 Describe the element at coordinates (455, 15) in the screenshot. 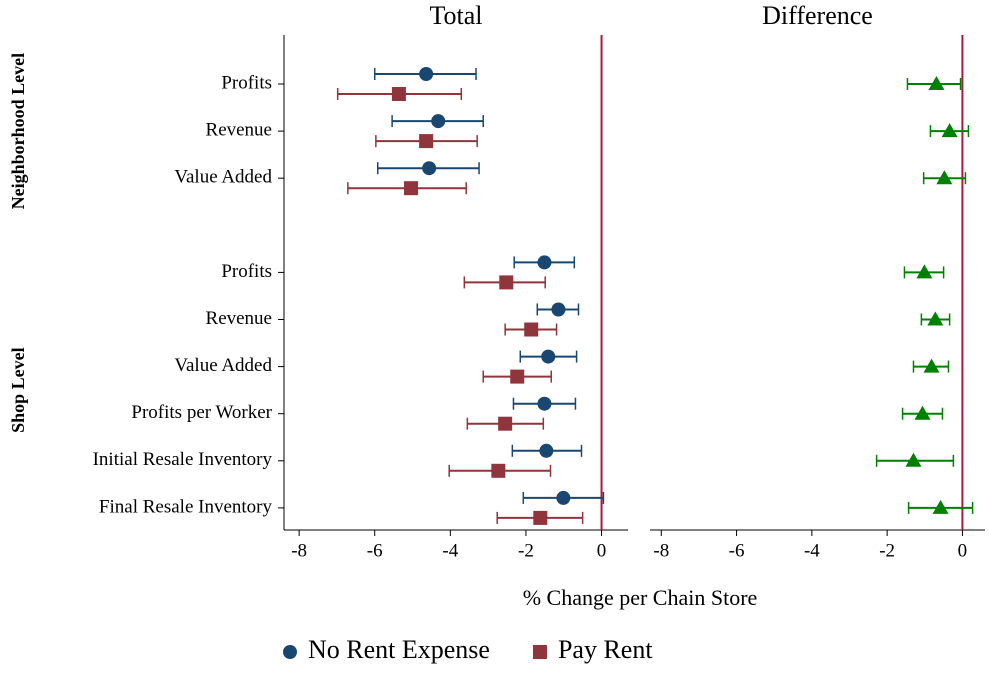

I see `panel-title: Total` at that location.